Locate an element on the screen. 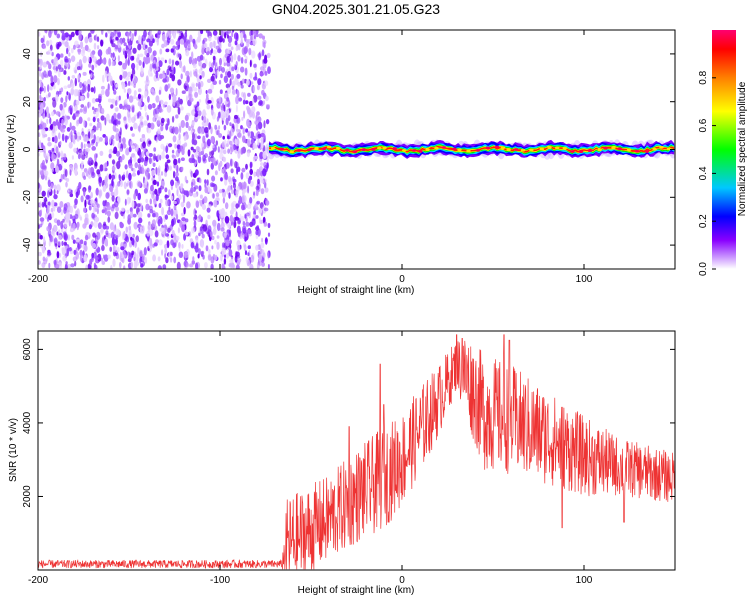 The image size is (750, 600). colorbar-label: Normalized spectral amplitude is located at coordinates (742, 148).